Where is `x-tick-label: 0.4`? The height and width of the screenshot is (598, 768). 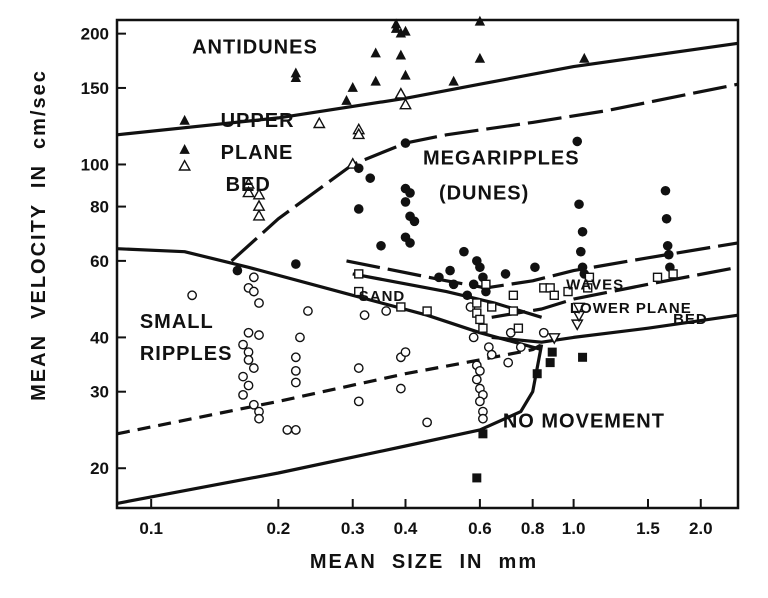
x-tick-label: 0.4 is located at coordinates (406, 528).